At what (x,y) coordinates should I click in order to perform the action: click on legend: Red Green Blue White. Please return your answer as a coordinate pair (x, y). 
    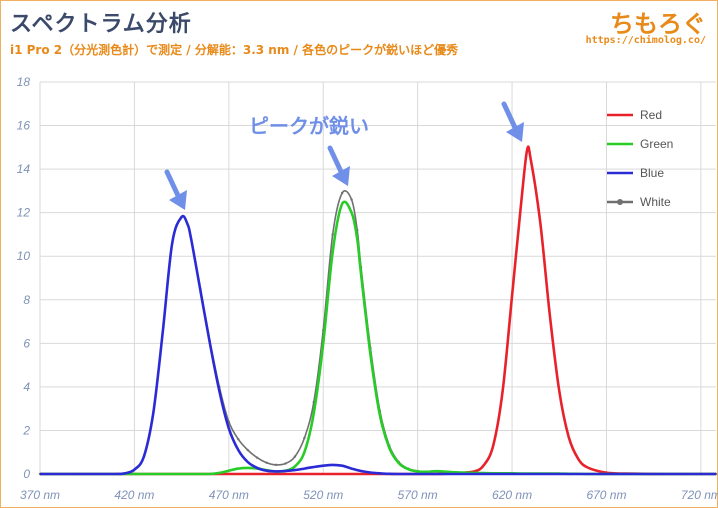
    Looking at the image, I should click on (640, 158).